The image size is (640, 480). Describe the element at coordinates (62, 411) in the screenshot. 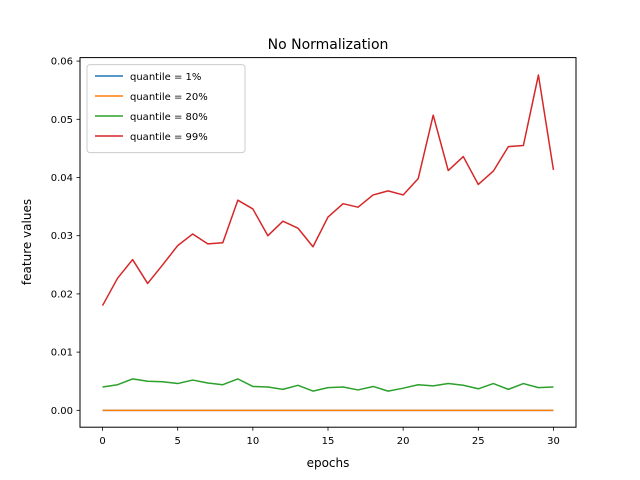

I see `y-tick-label: 0.00` at that location.